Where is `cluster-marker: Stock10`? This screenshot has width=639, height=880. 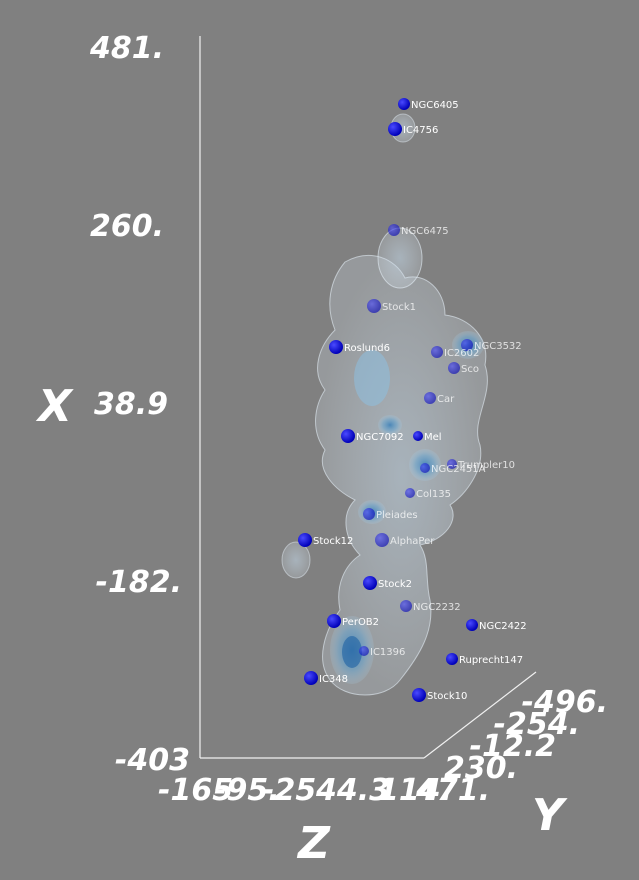 cluster-marker: Stock10 is located at coordinates (439, 695).